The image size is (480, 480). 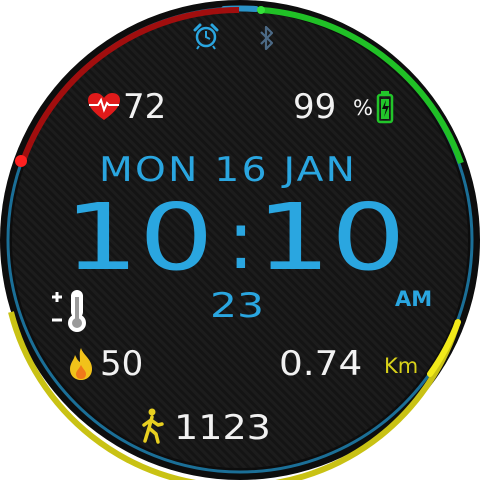 What do you see at coordinates (228, 170) in the screenshot?
I see `date-label: MON 16 JAN` at bounding box center [228, 170].